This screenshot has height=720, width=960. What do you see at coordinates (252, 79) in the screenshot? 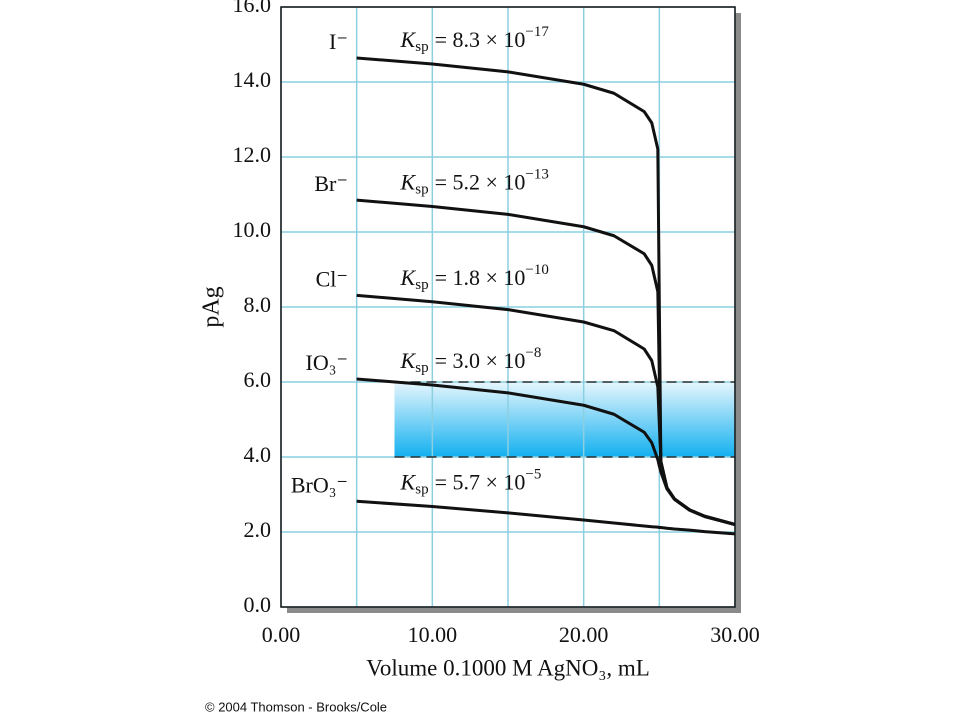
I see `y-tick-label: 14.0` at bounding box center [252, 79].